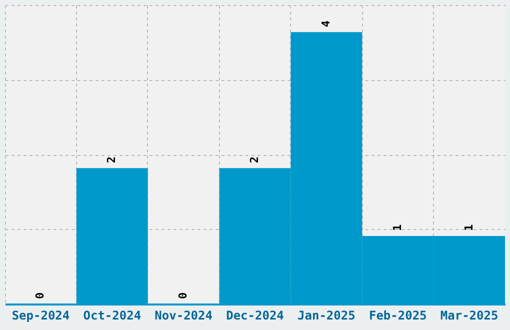  Describe the element at coordinates (325, 24) in the screenshot. I see `data-label: 4` at that location.